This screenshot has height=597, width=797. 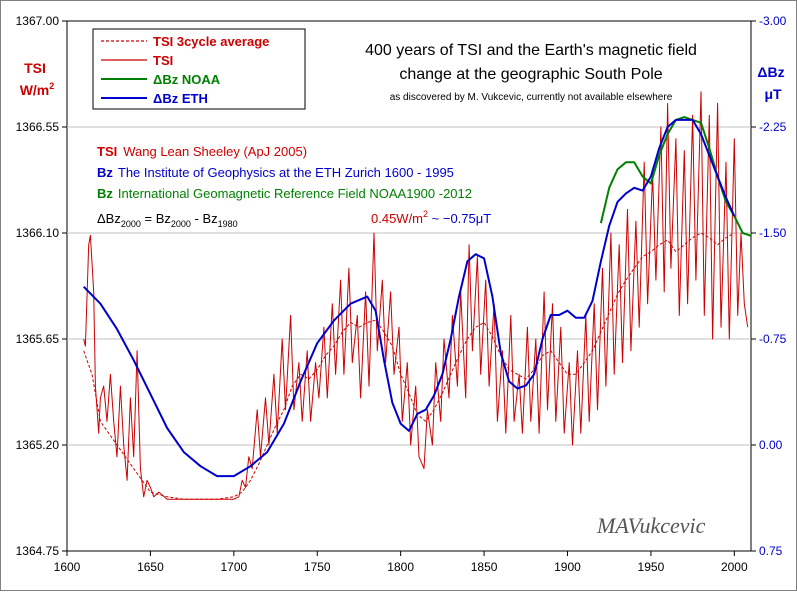 I want to click on x-tick-label-1650: 1650, so click(x=150, y=567).